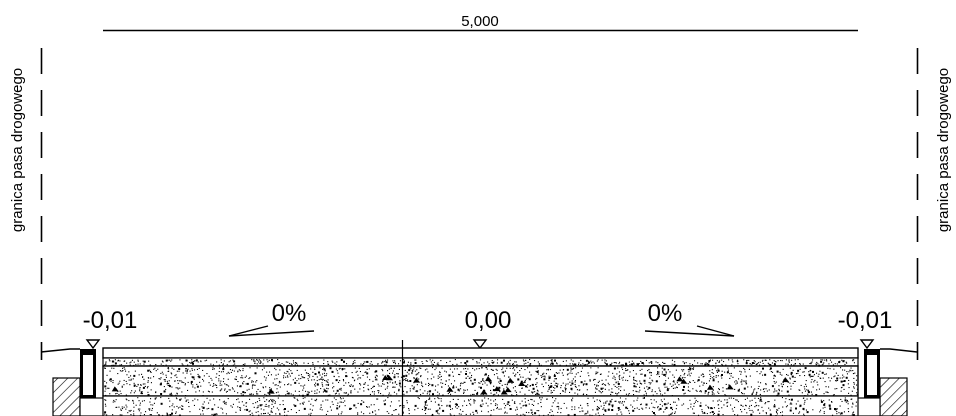 Image resolution: width=956 pixels, height=416 pixels. Describe the element at coordinates (943, 150) in the screenshot. I see `right-boundary-label: granica pasa drogowego` at that location.